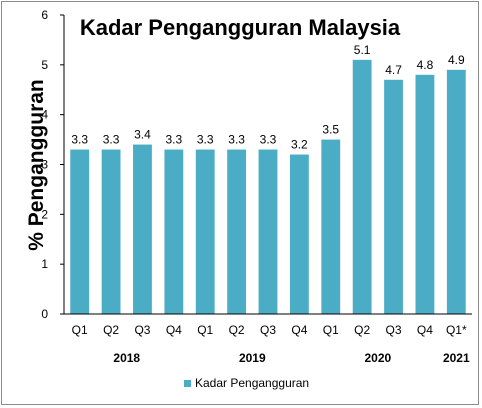 The width and height of the screenshot is (482, 408). I want to click on legend-swatch, so click(187, 383).